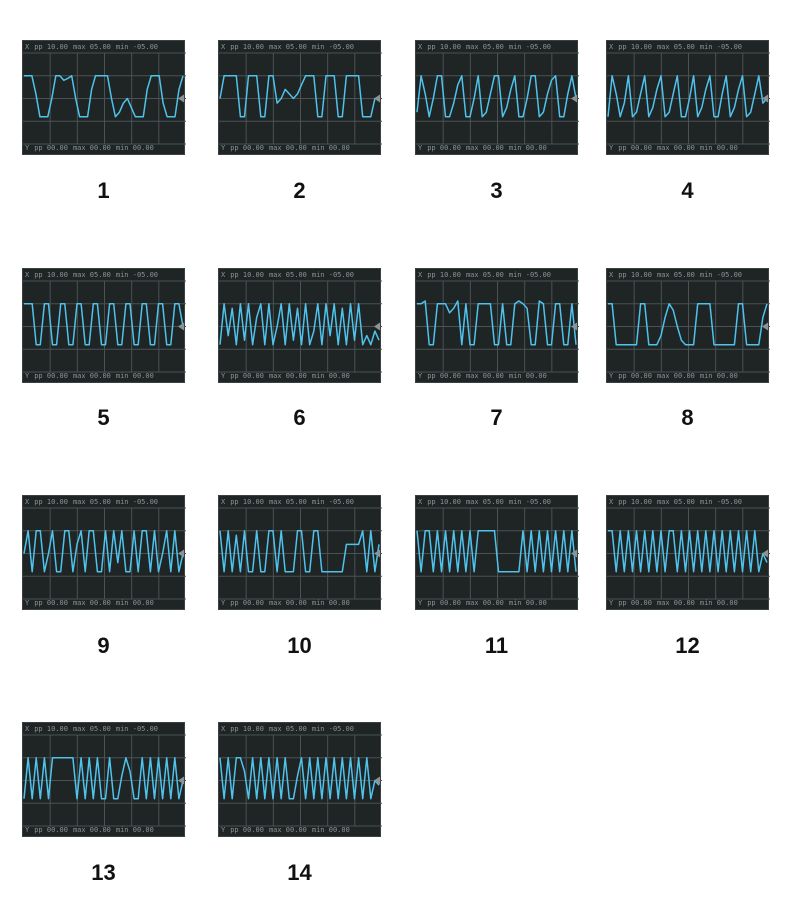 The width and height of the screenshot is (788, 918). I want to click on panel-number: 14, so click(299, 872).